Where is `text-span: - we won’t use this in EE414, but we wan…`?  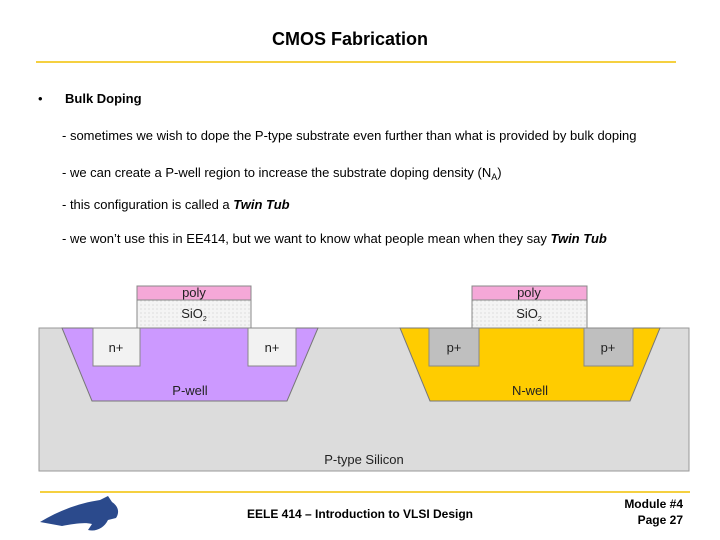
text-span: - we won’t use this in EE414, but we wan… is located at coordinates (306, 238).